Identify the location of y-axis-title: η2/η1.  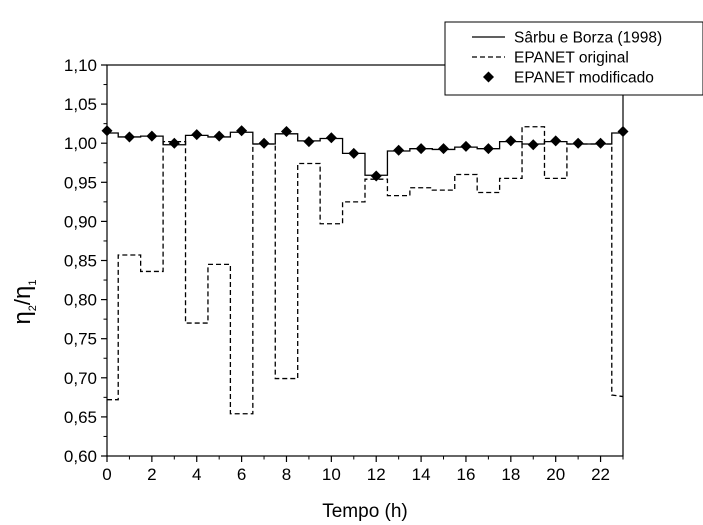
(24, 301).